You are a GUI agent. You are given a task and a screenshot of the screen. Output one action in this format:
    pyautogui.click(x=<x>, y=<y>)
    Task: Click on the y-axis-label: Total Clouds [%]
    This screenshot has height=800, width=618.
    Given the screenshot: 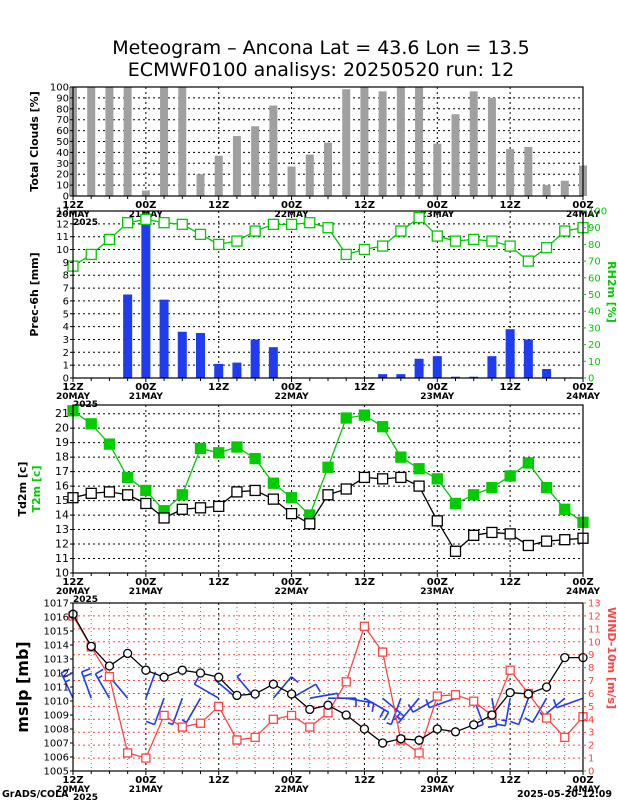 What is the action you would take?
    pyautogui.click(x=34, y=141)
    